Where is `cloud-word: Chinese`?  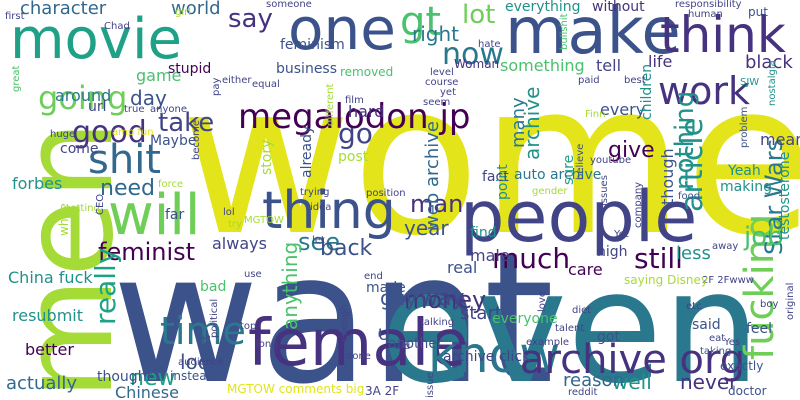
cloud-word: Chinese is located at coordinates (147, 391).